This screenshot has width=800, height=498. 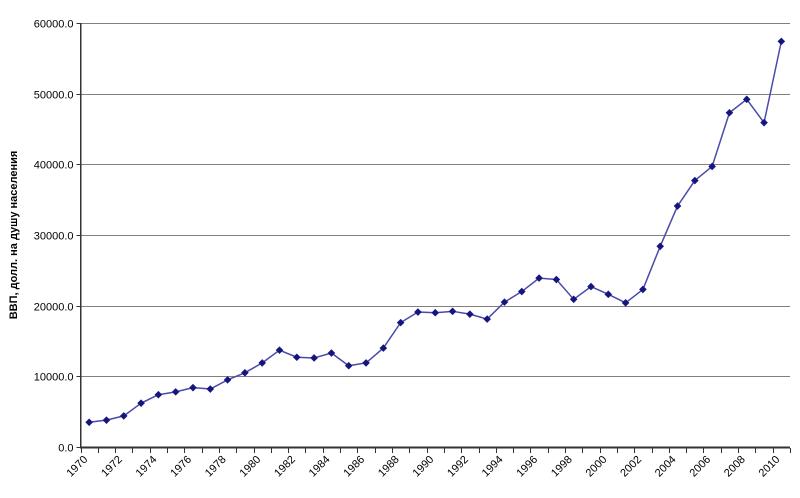 I want to click on x-tick-label: 2008, so click(x=735, y=467).